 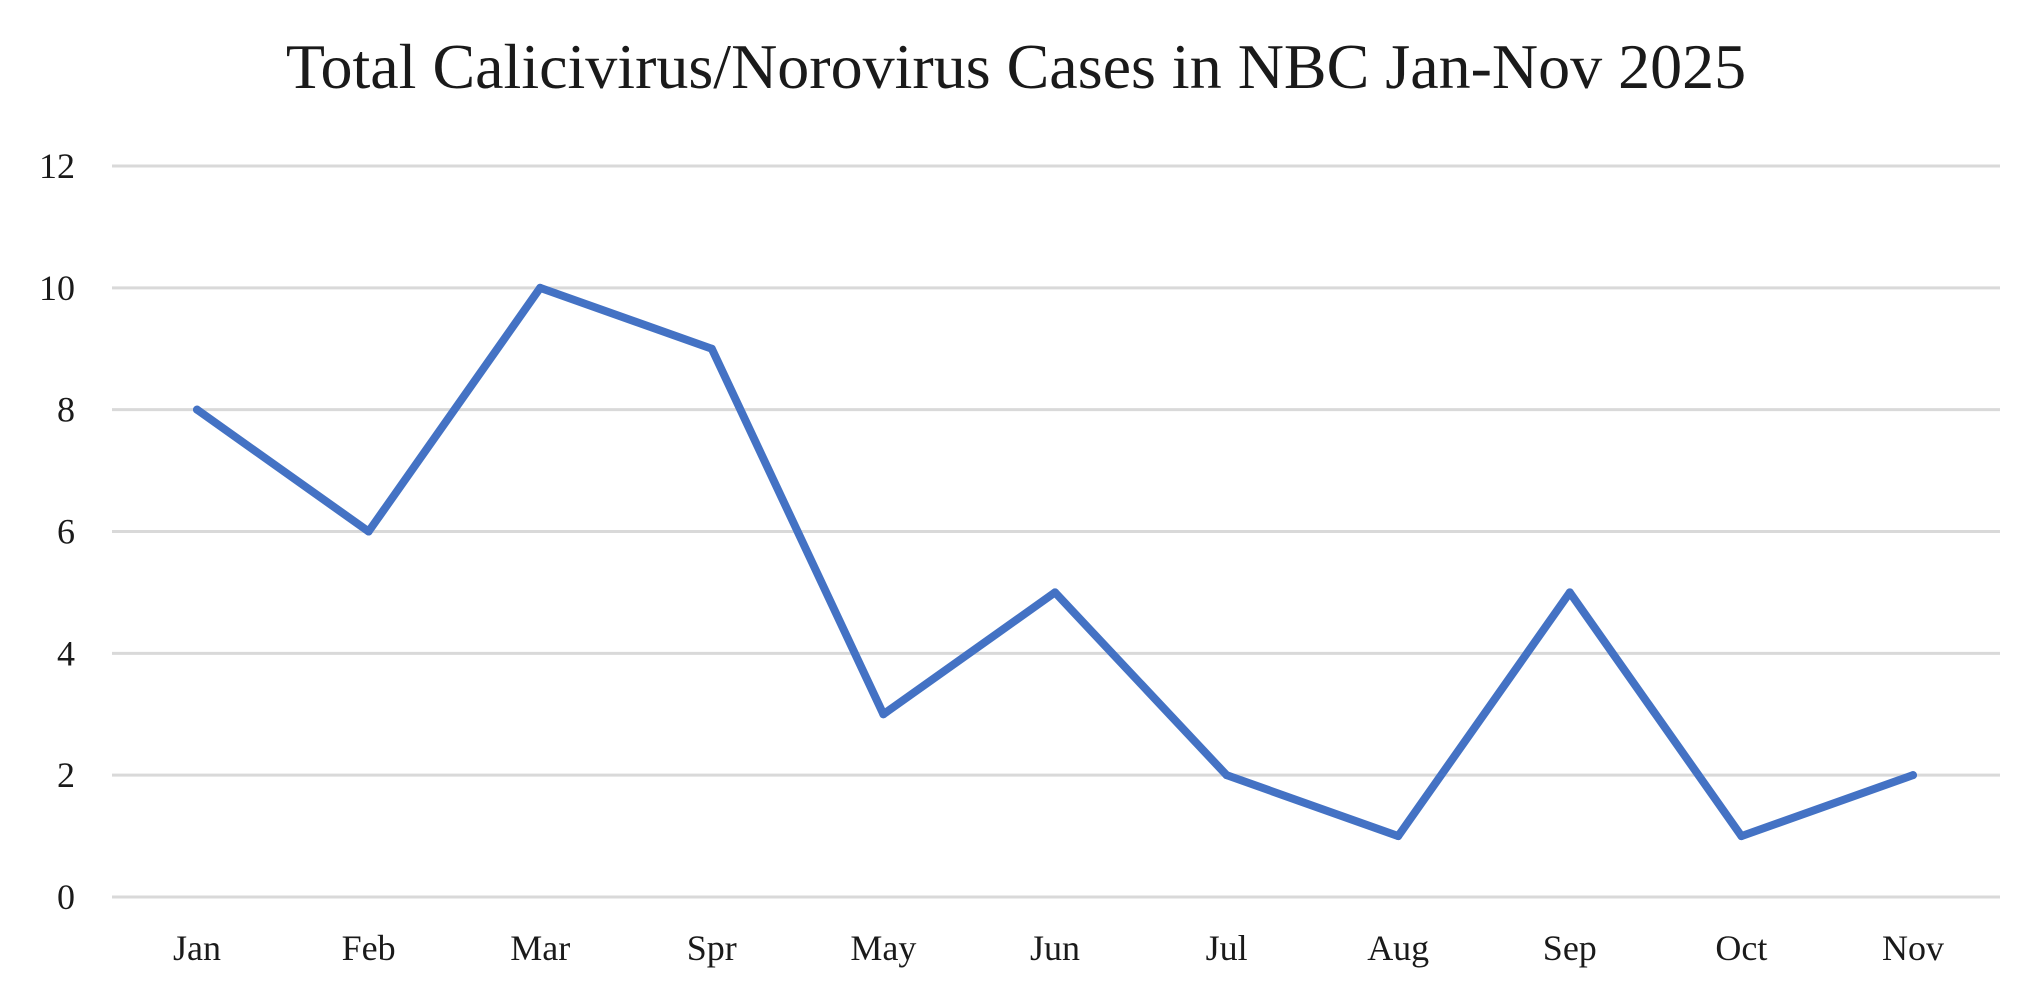 I want to click on data-point-sep, so click(x=1569, y=592).